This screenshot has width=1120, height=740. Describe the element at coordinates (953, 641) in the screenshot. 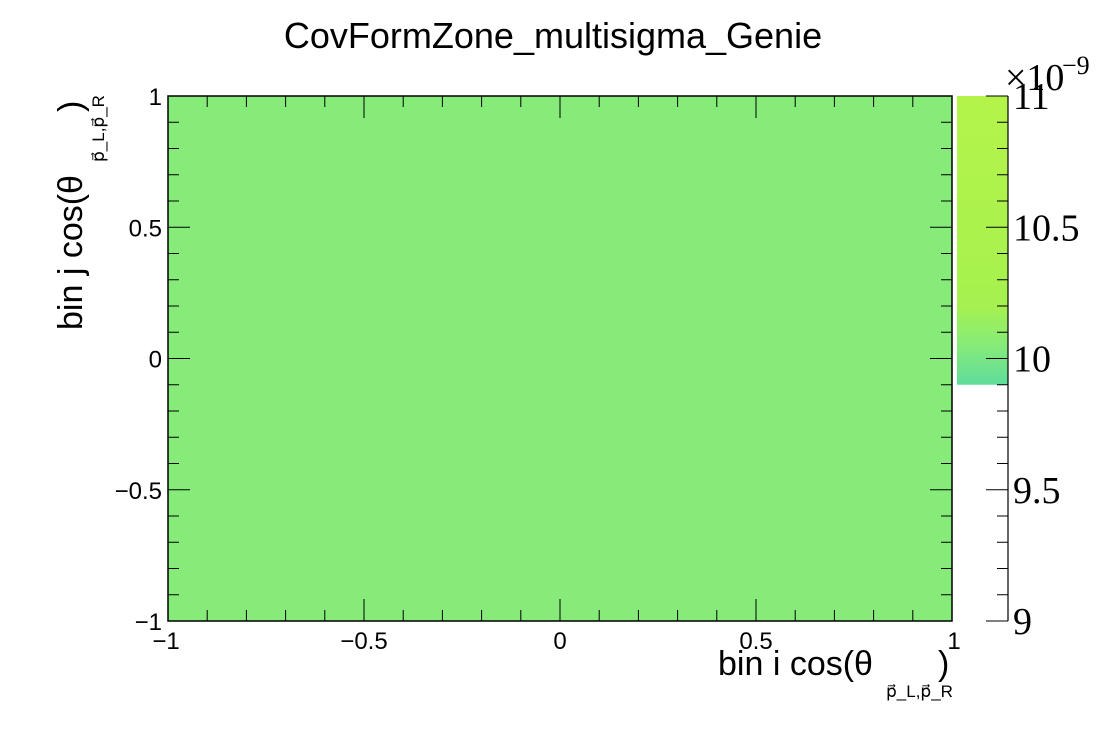

I see `x-tick-label: 1` at that location.